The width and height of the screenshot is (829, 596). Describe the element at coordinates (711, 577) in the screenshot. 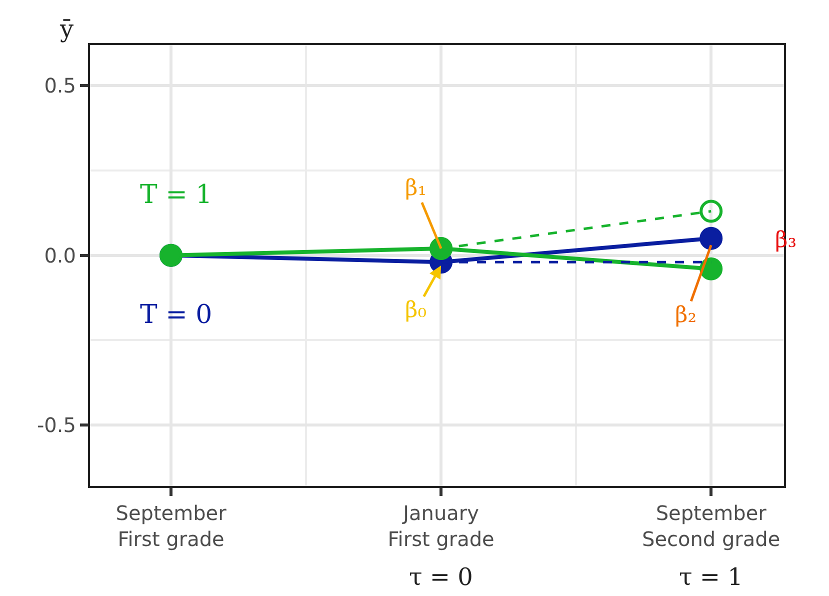

I see `text: τ = 1` at that location.